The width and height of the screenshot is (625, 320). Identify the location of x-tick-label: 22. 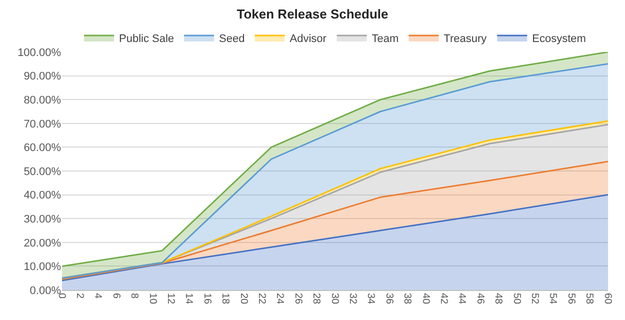
(261, 299).